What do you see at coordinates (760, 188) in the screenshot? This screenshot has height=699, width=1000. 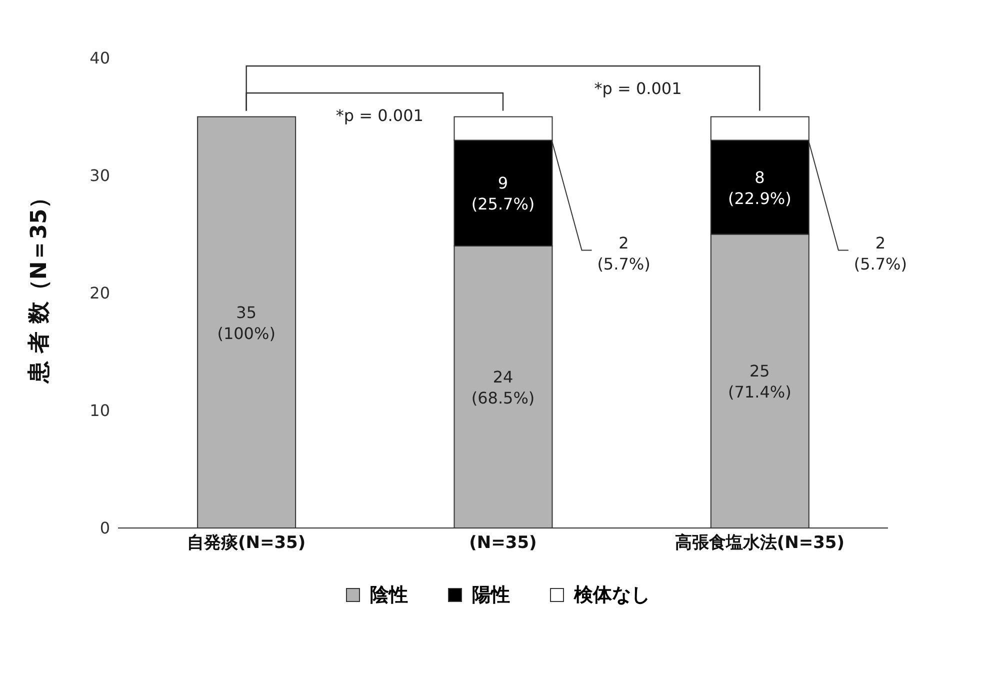 I see `data-label: 8 (22.9%)` at bounding box center [760, 188].